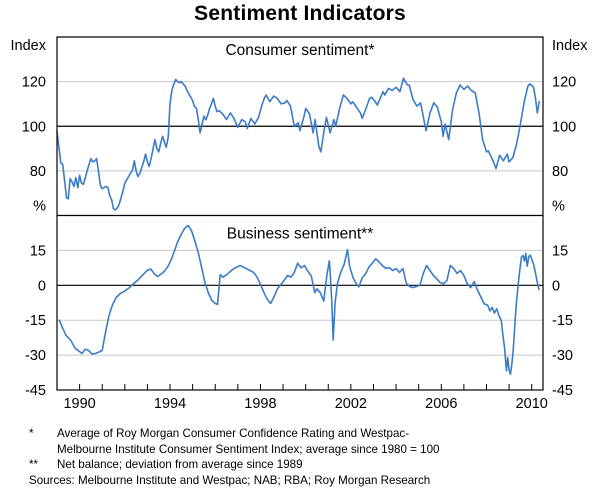 The width and height of the screenshot is (600, 497). I want to click on footnote-1-marker: *, so click(31, 433).